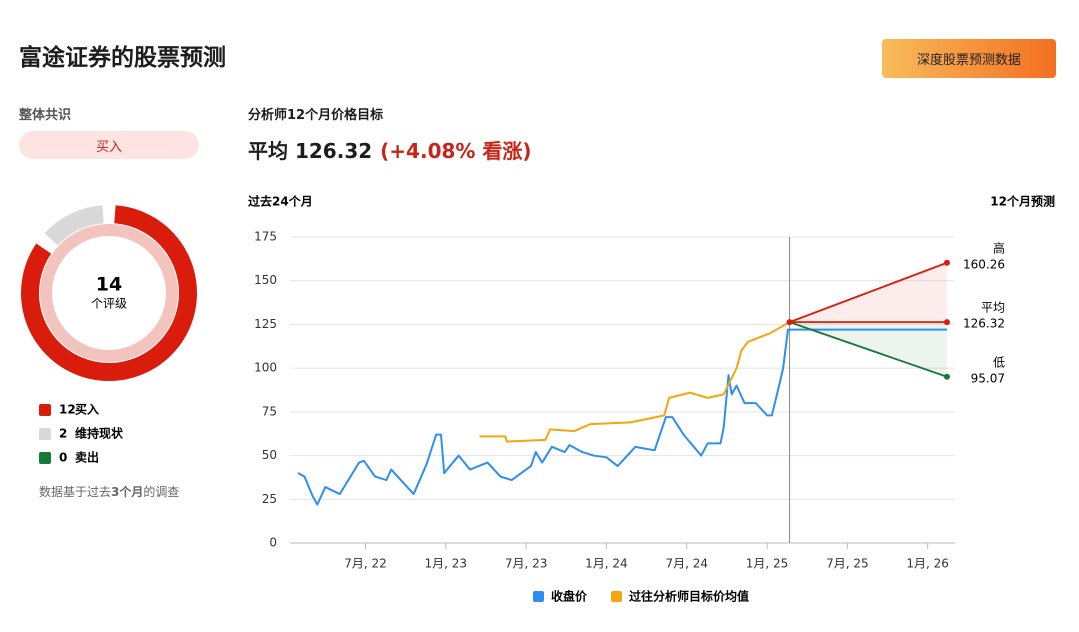 This screenshot has width=1079, height=632. What do you see at coordinates (984, 264) in the screenshot?
I see `forecast-value: 160.26` at bounding box center [984, 264].